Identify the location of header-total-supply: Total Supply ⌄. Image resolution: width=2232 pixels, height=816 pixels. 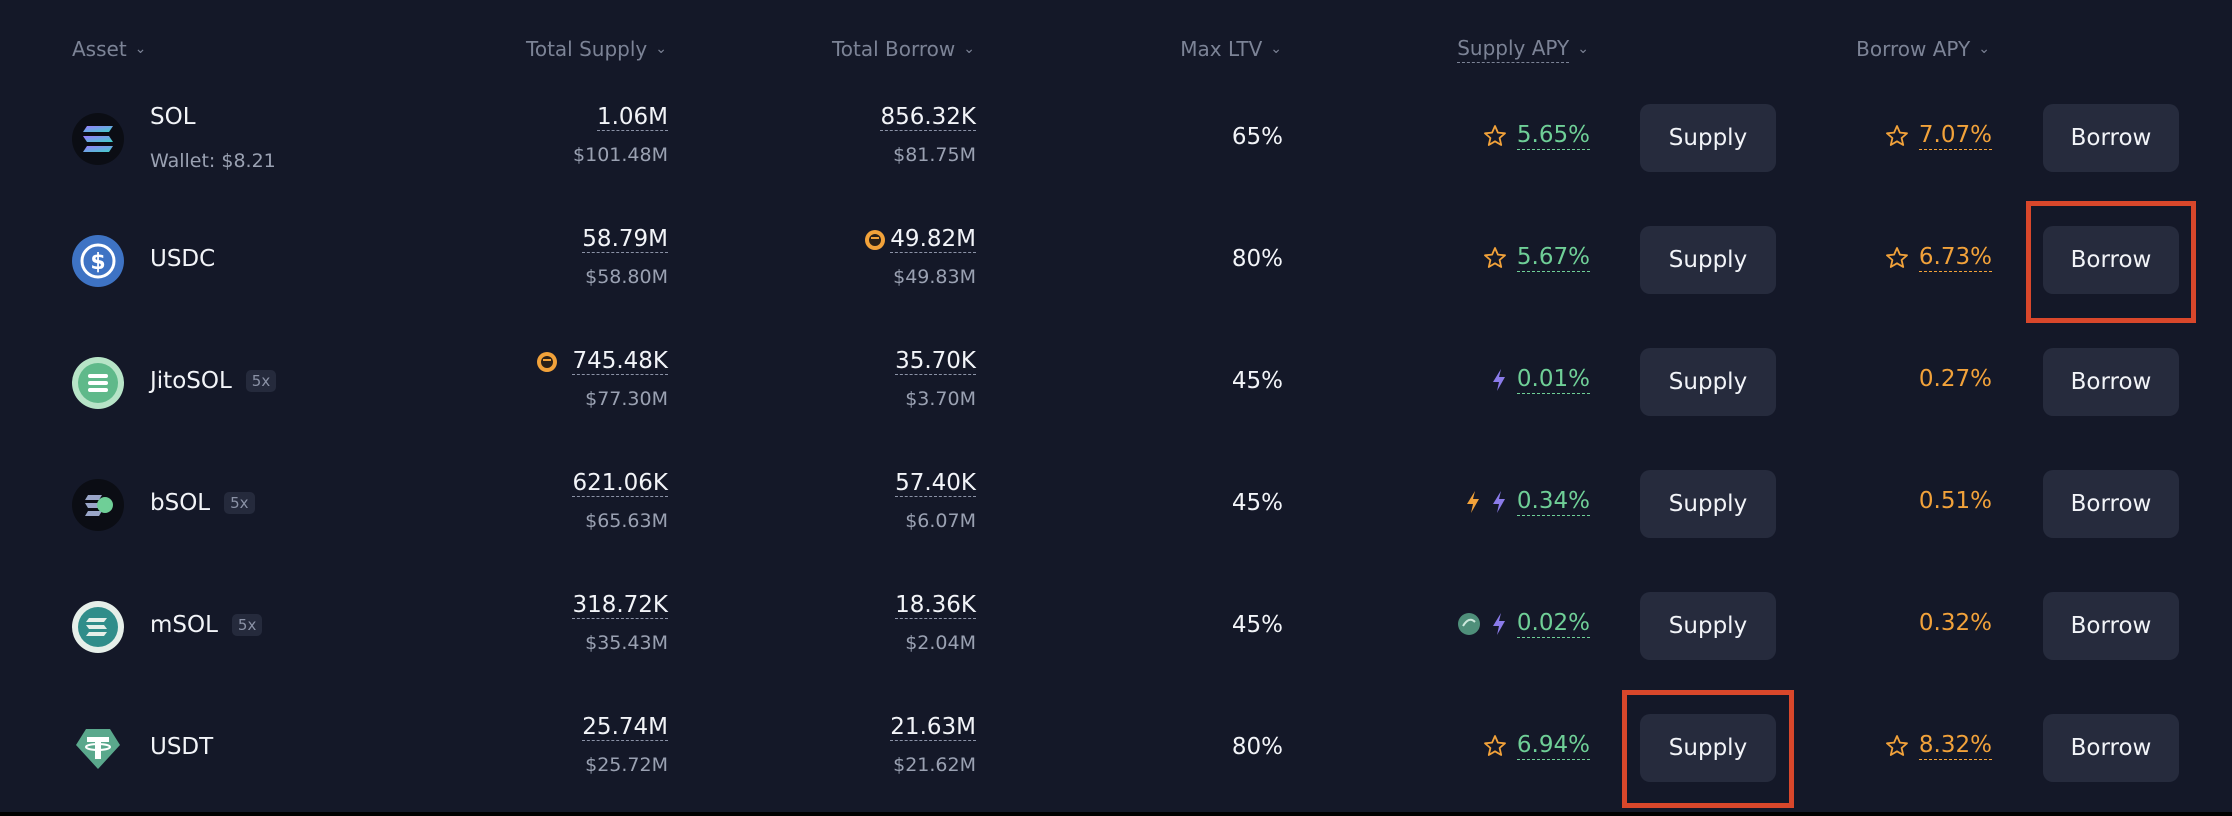
(596, 49).